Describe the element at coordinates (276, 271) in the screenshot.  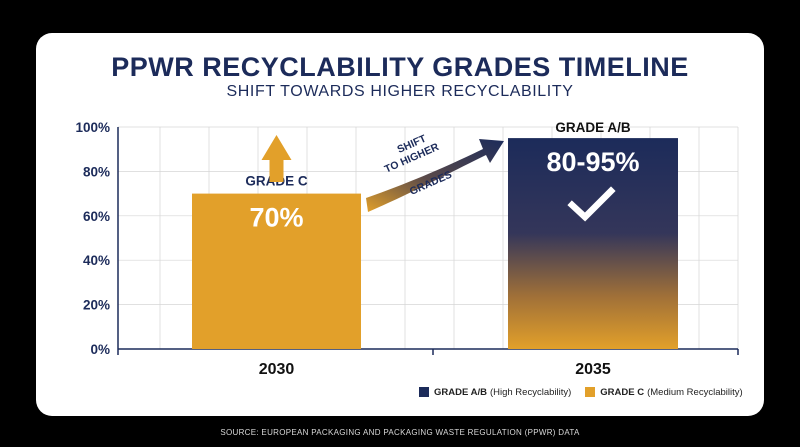
I see `bar-2030` at that location.